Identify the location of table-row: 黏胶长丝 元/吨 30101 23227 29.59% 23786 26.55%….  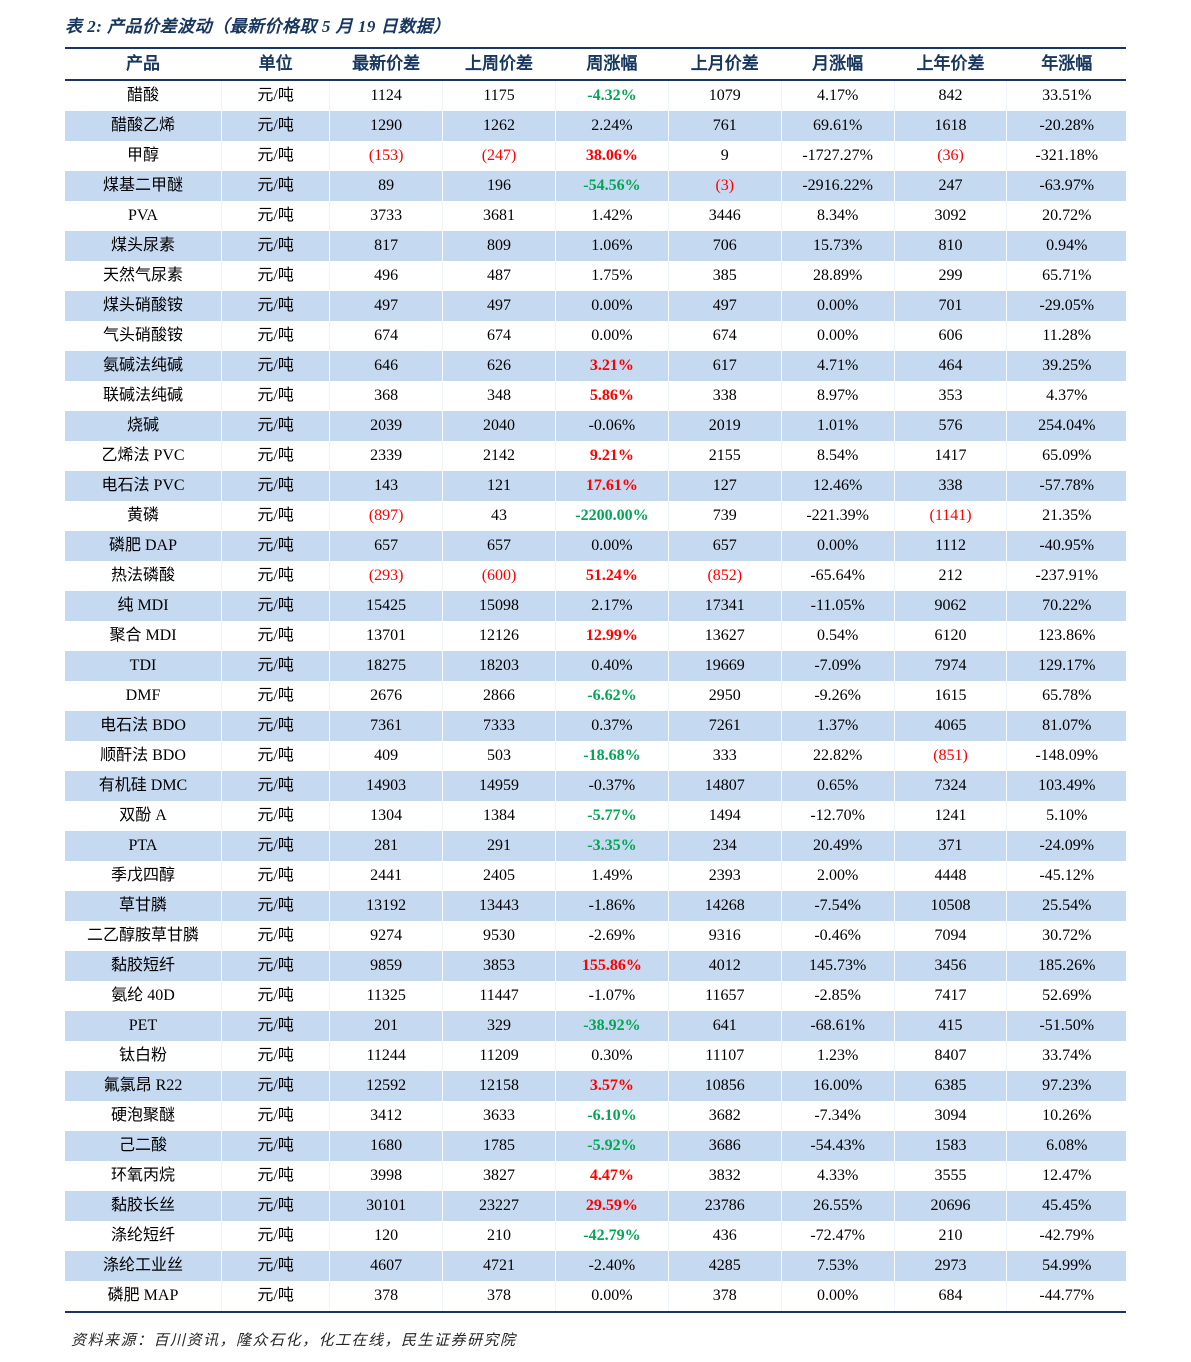
(595, 1206).